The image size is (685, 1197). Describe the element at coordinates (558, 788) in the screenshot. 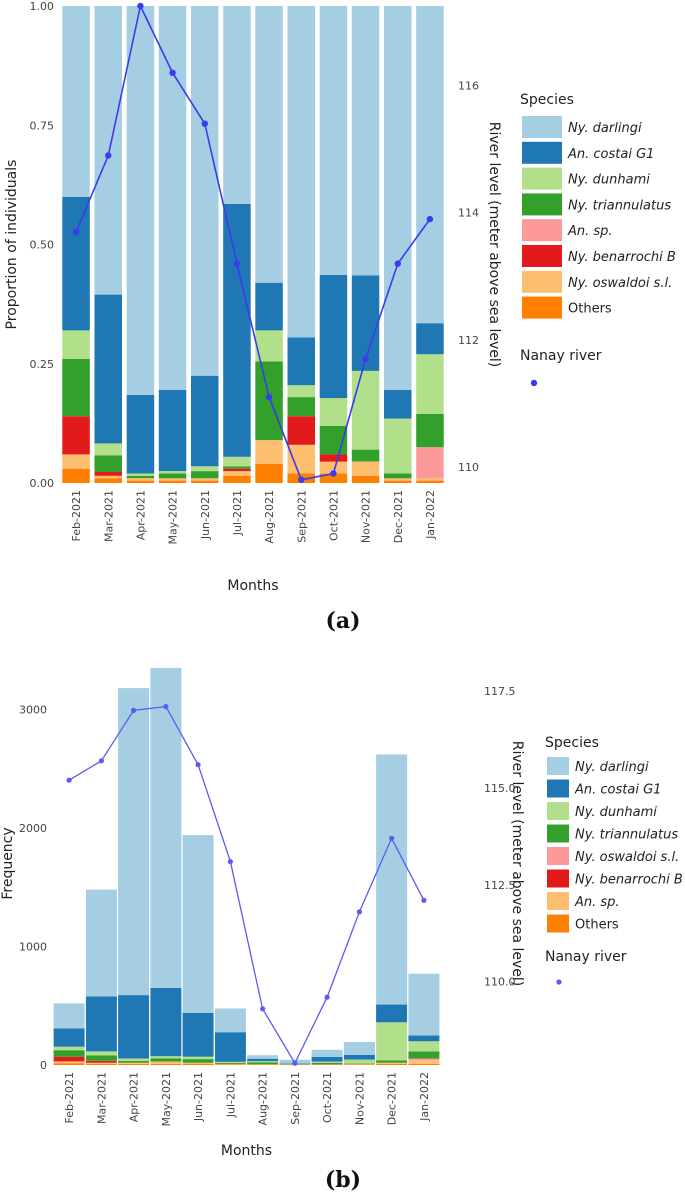

I see `panel-b-legend-swatch-an-costai-g1` at that location.